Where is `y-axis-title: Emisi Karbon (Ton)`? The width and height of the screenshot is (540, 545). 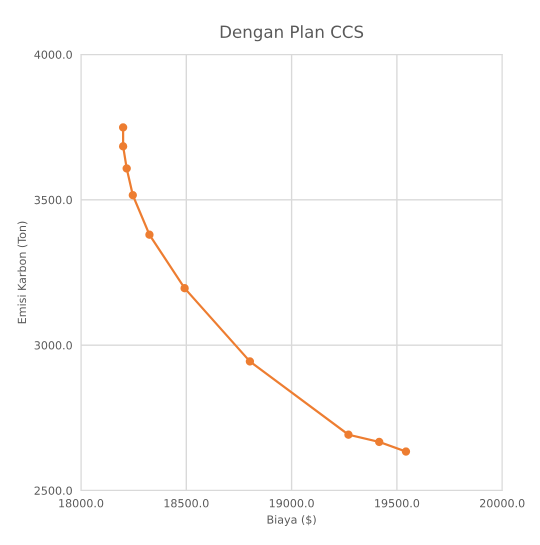 y-axis-title: Emisi Karbon (Ton) is located at coordinates (22, 273).